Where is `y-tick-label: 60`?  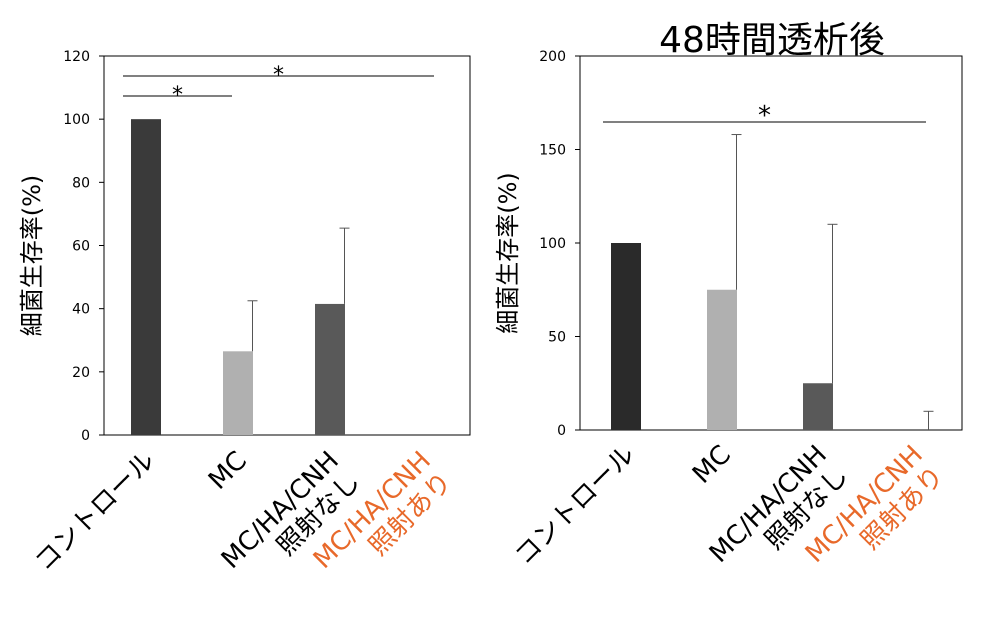 y-tick-label: 60 is located at coordinates (81, 247).